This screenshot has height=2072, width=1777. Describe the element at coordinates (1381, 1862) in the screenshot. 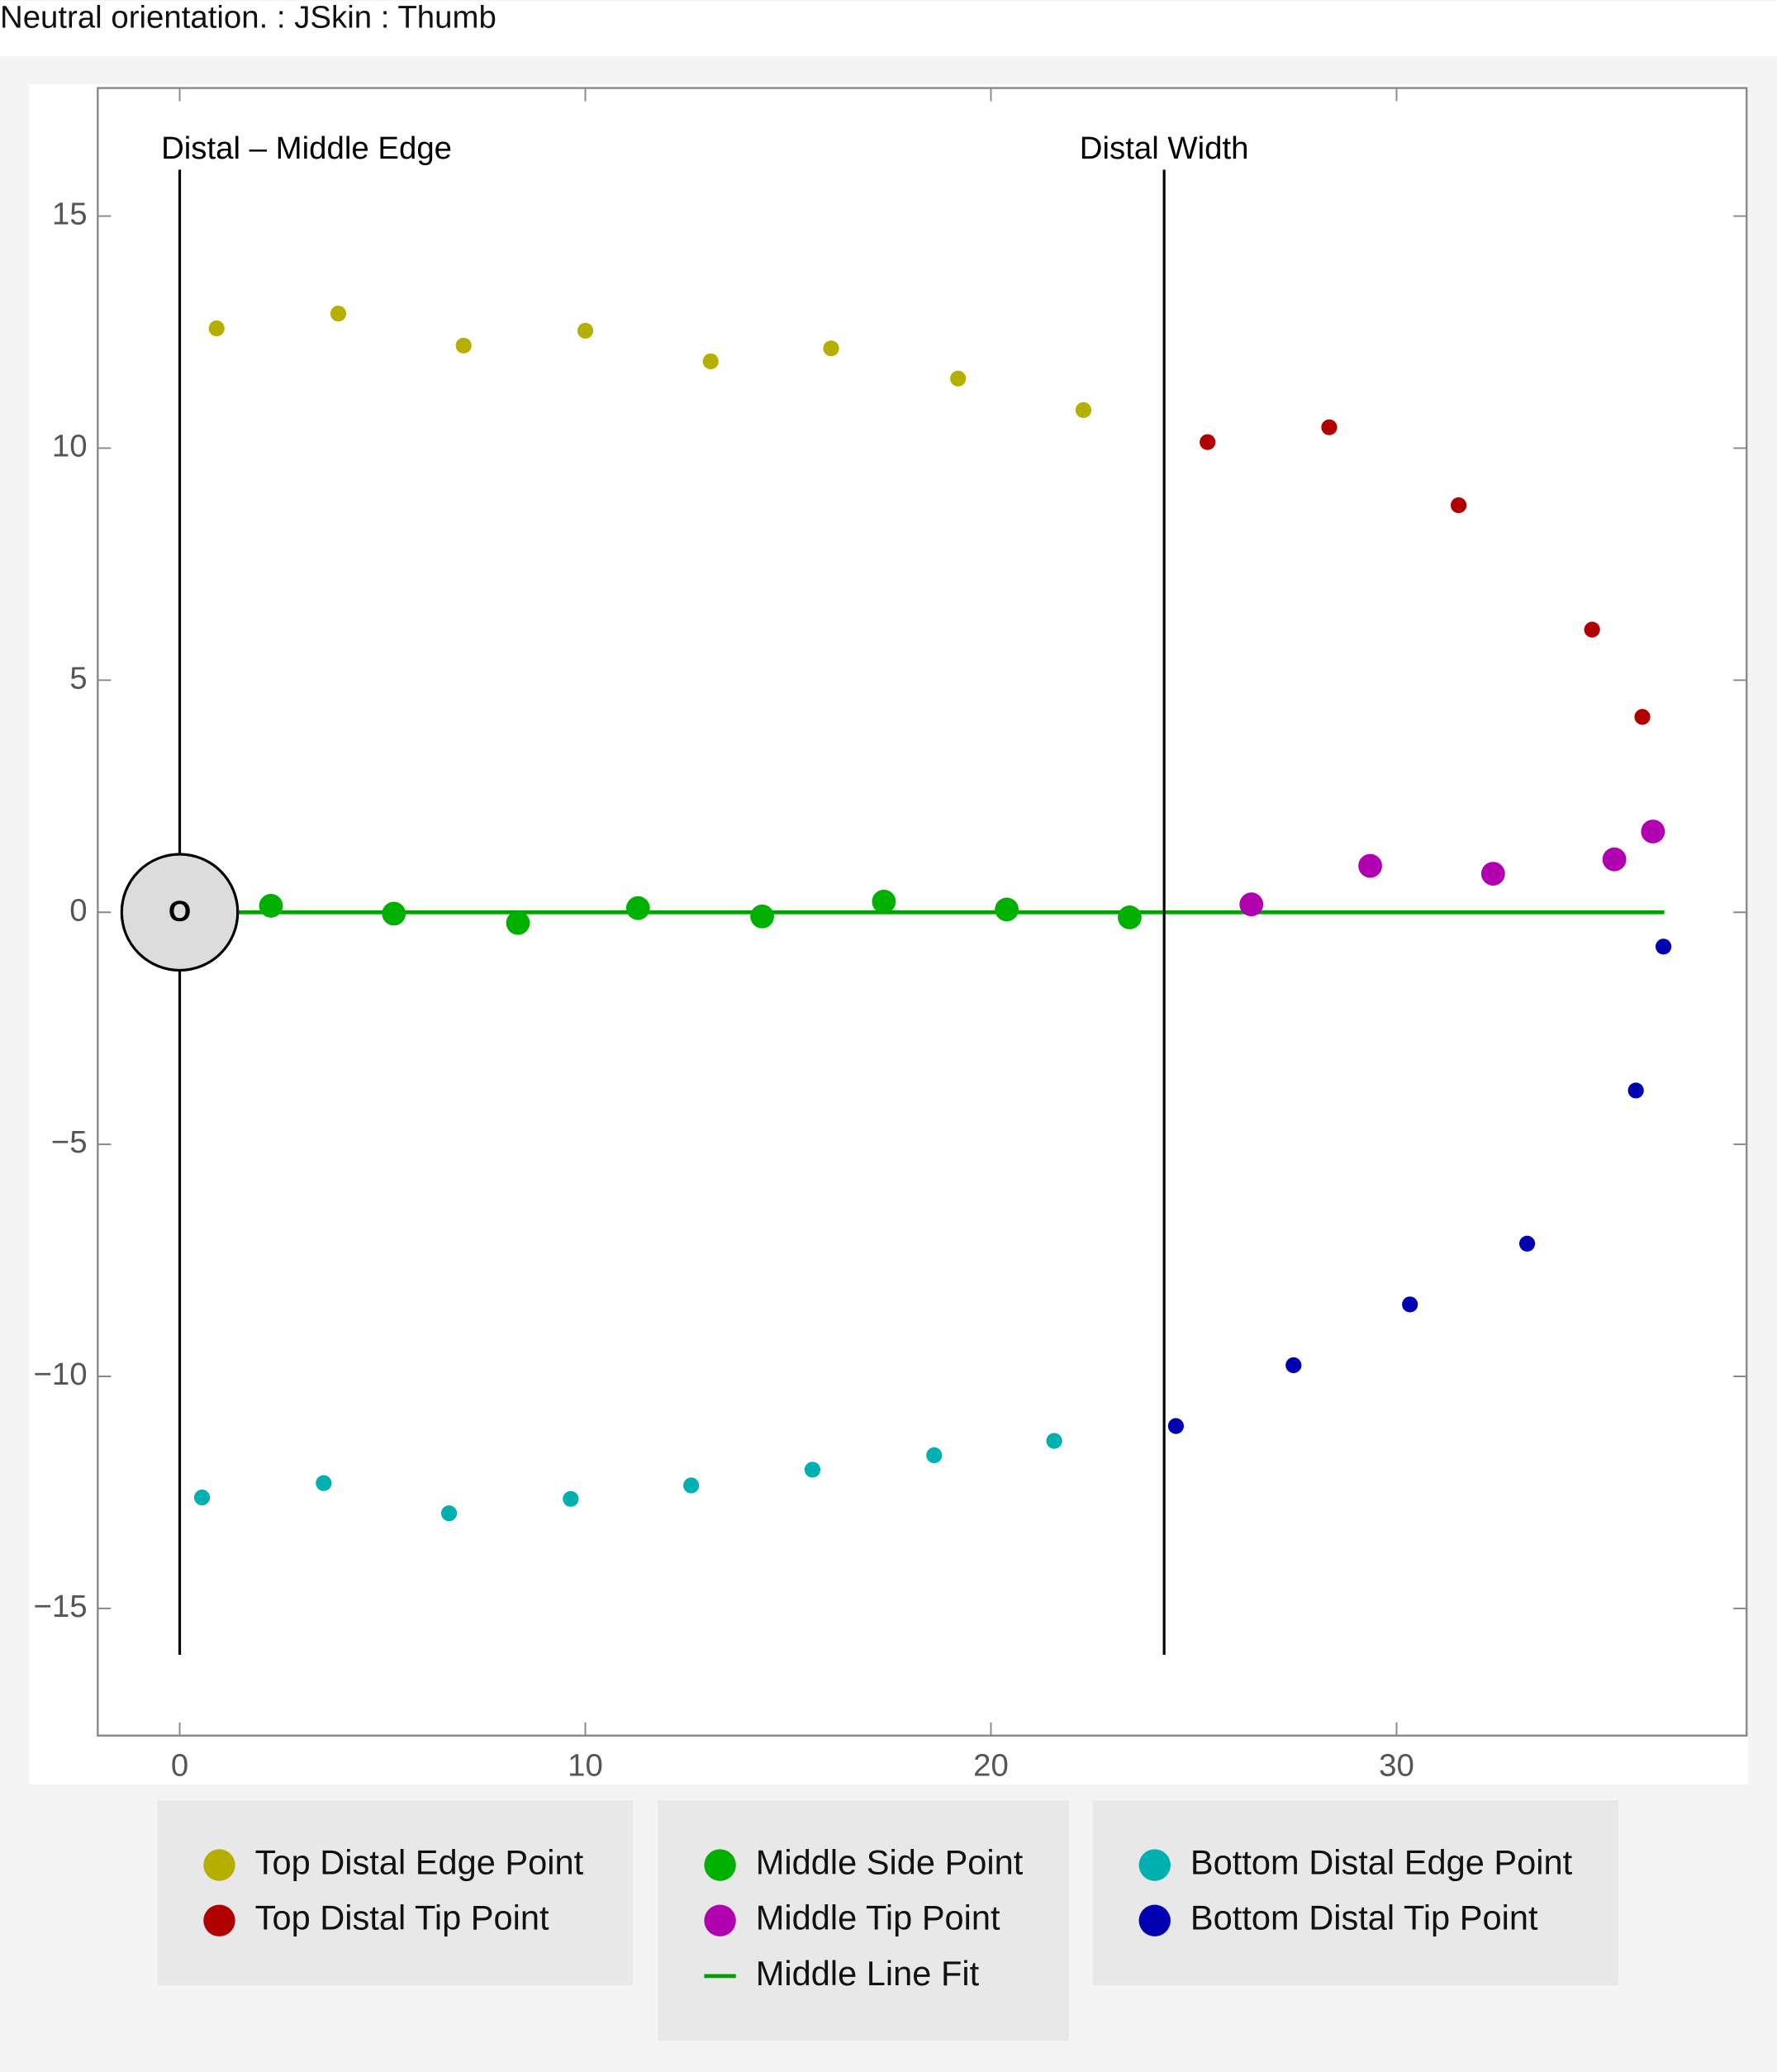

I see `legend-label: Bottom Distal Edge Point` at that location.